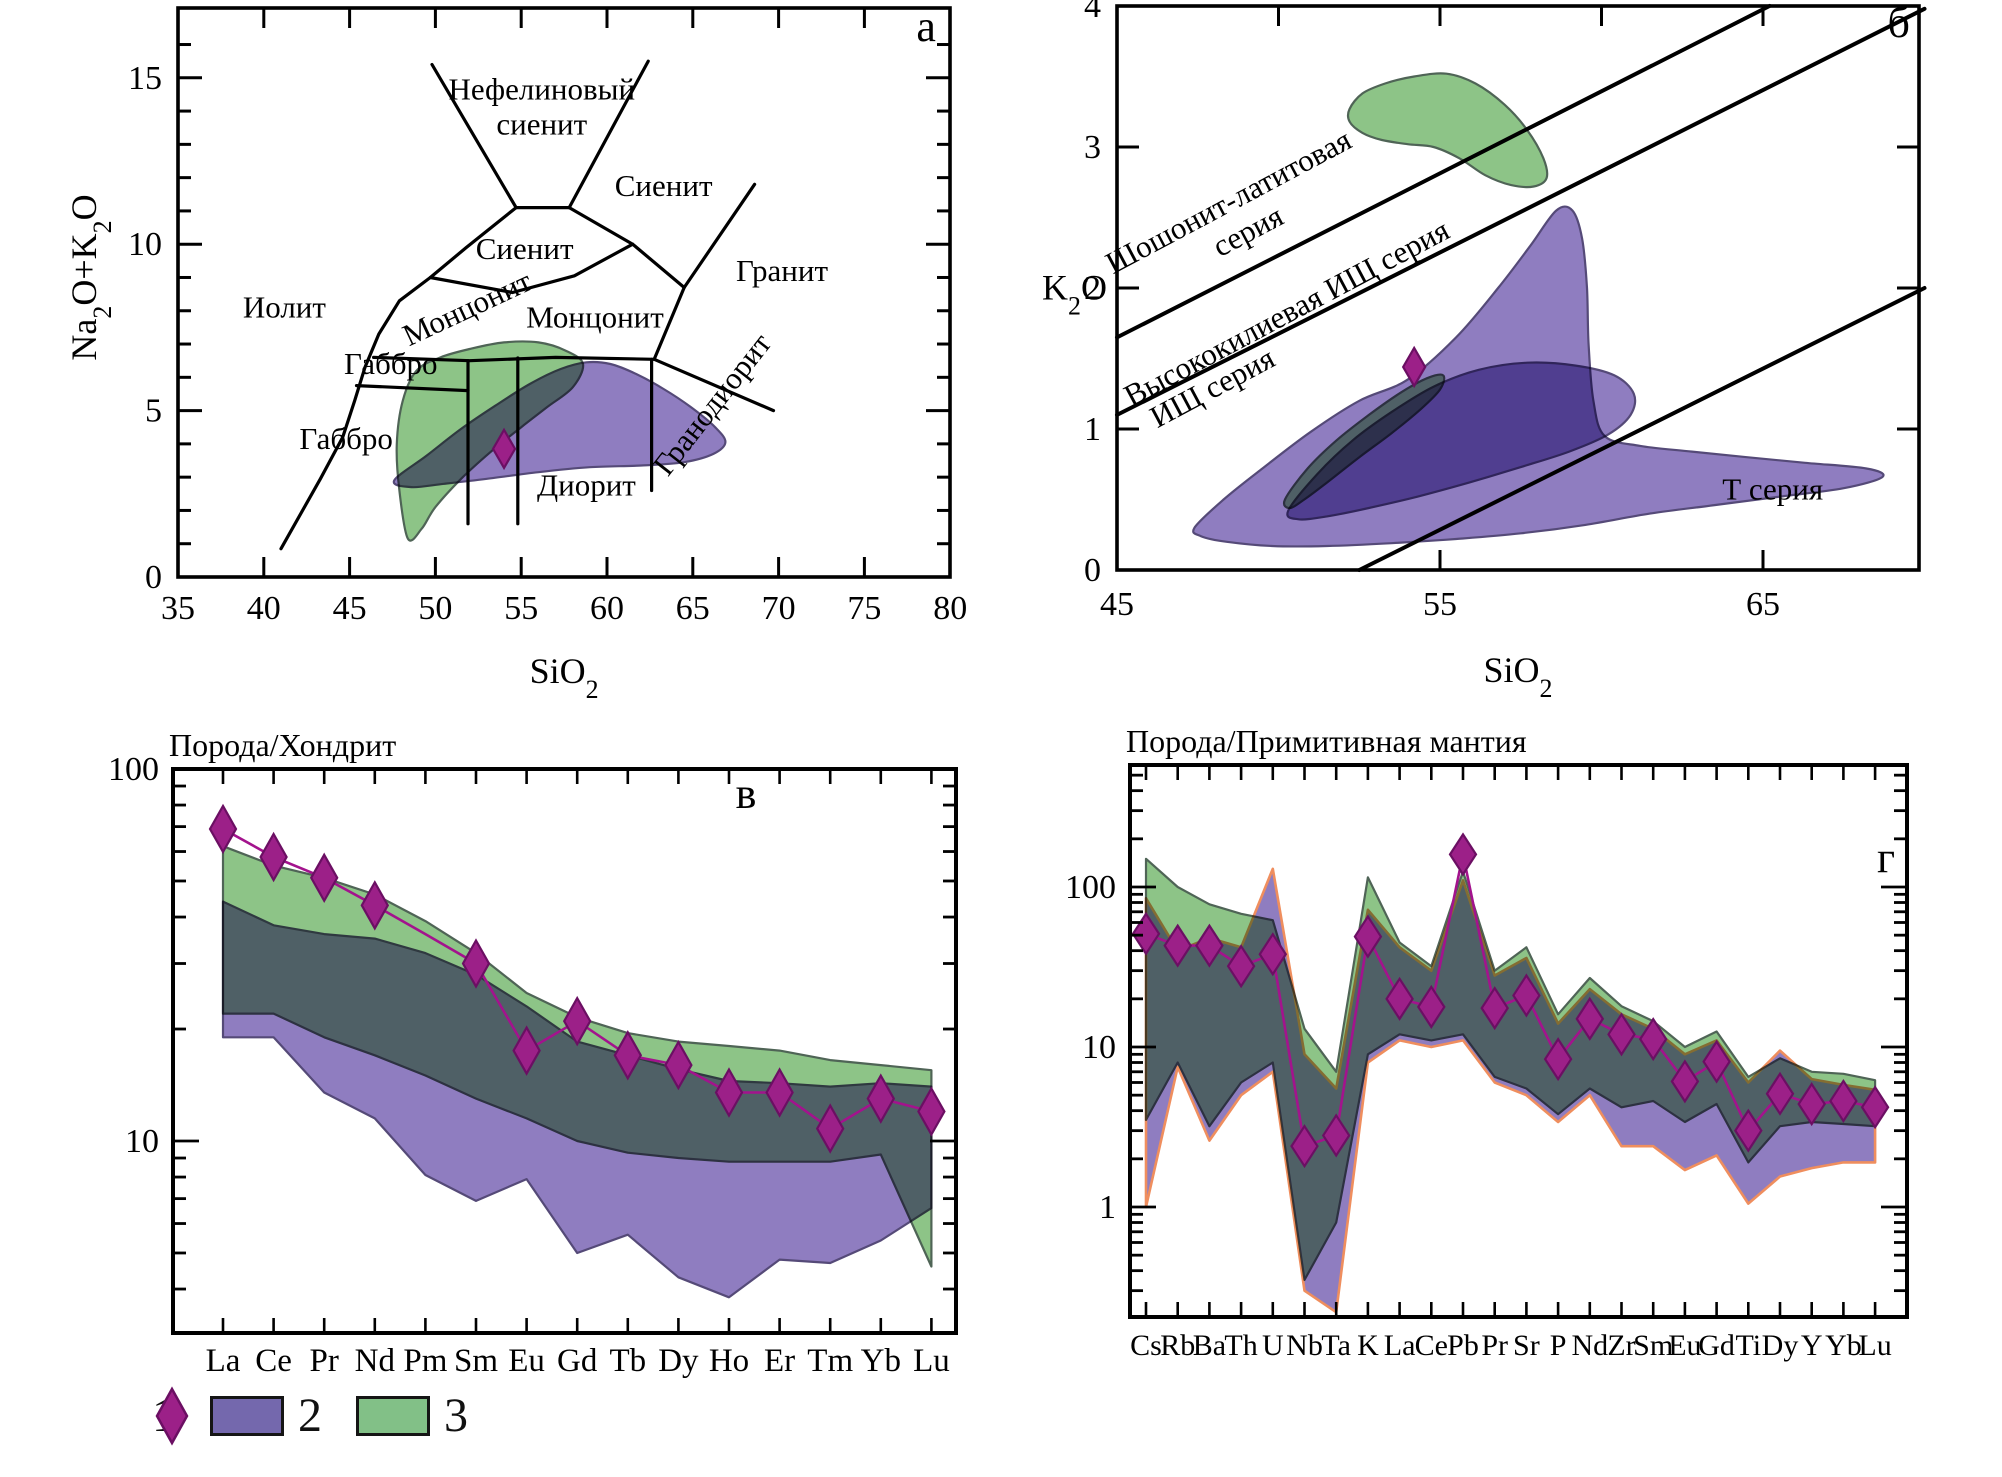 The image size is (2002, 1477). I want to click on panel-letter: в, so click(746, 793).